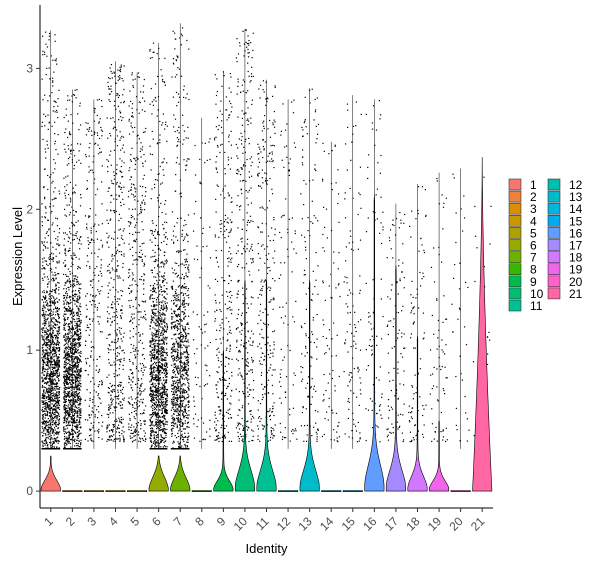 The width and height of the screenshot is (600, 568). Describe the element at coordinates (113, 521) in the screenshot. I see `x-tick-label: 4` at that location.